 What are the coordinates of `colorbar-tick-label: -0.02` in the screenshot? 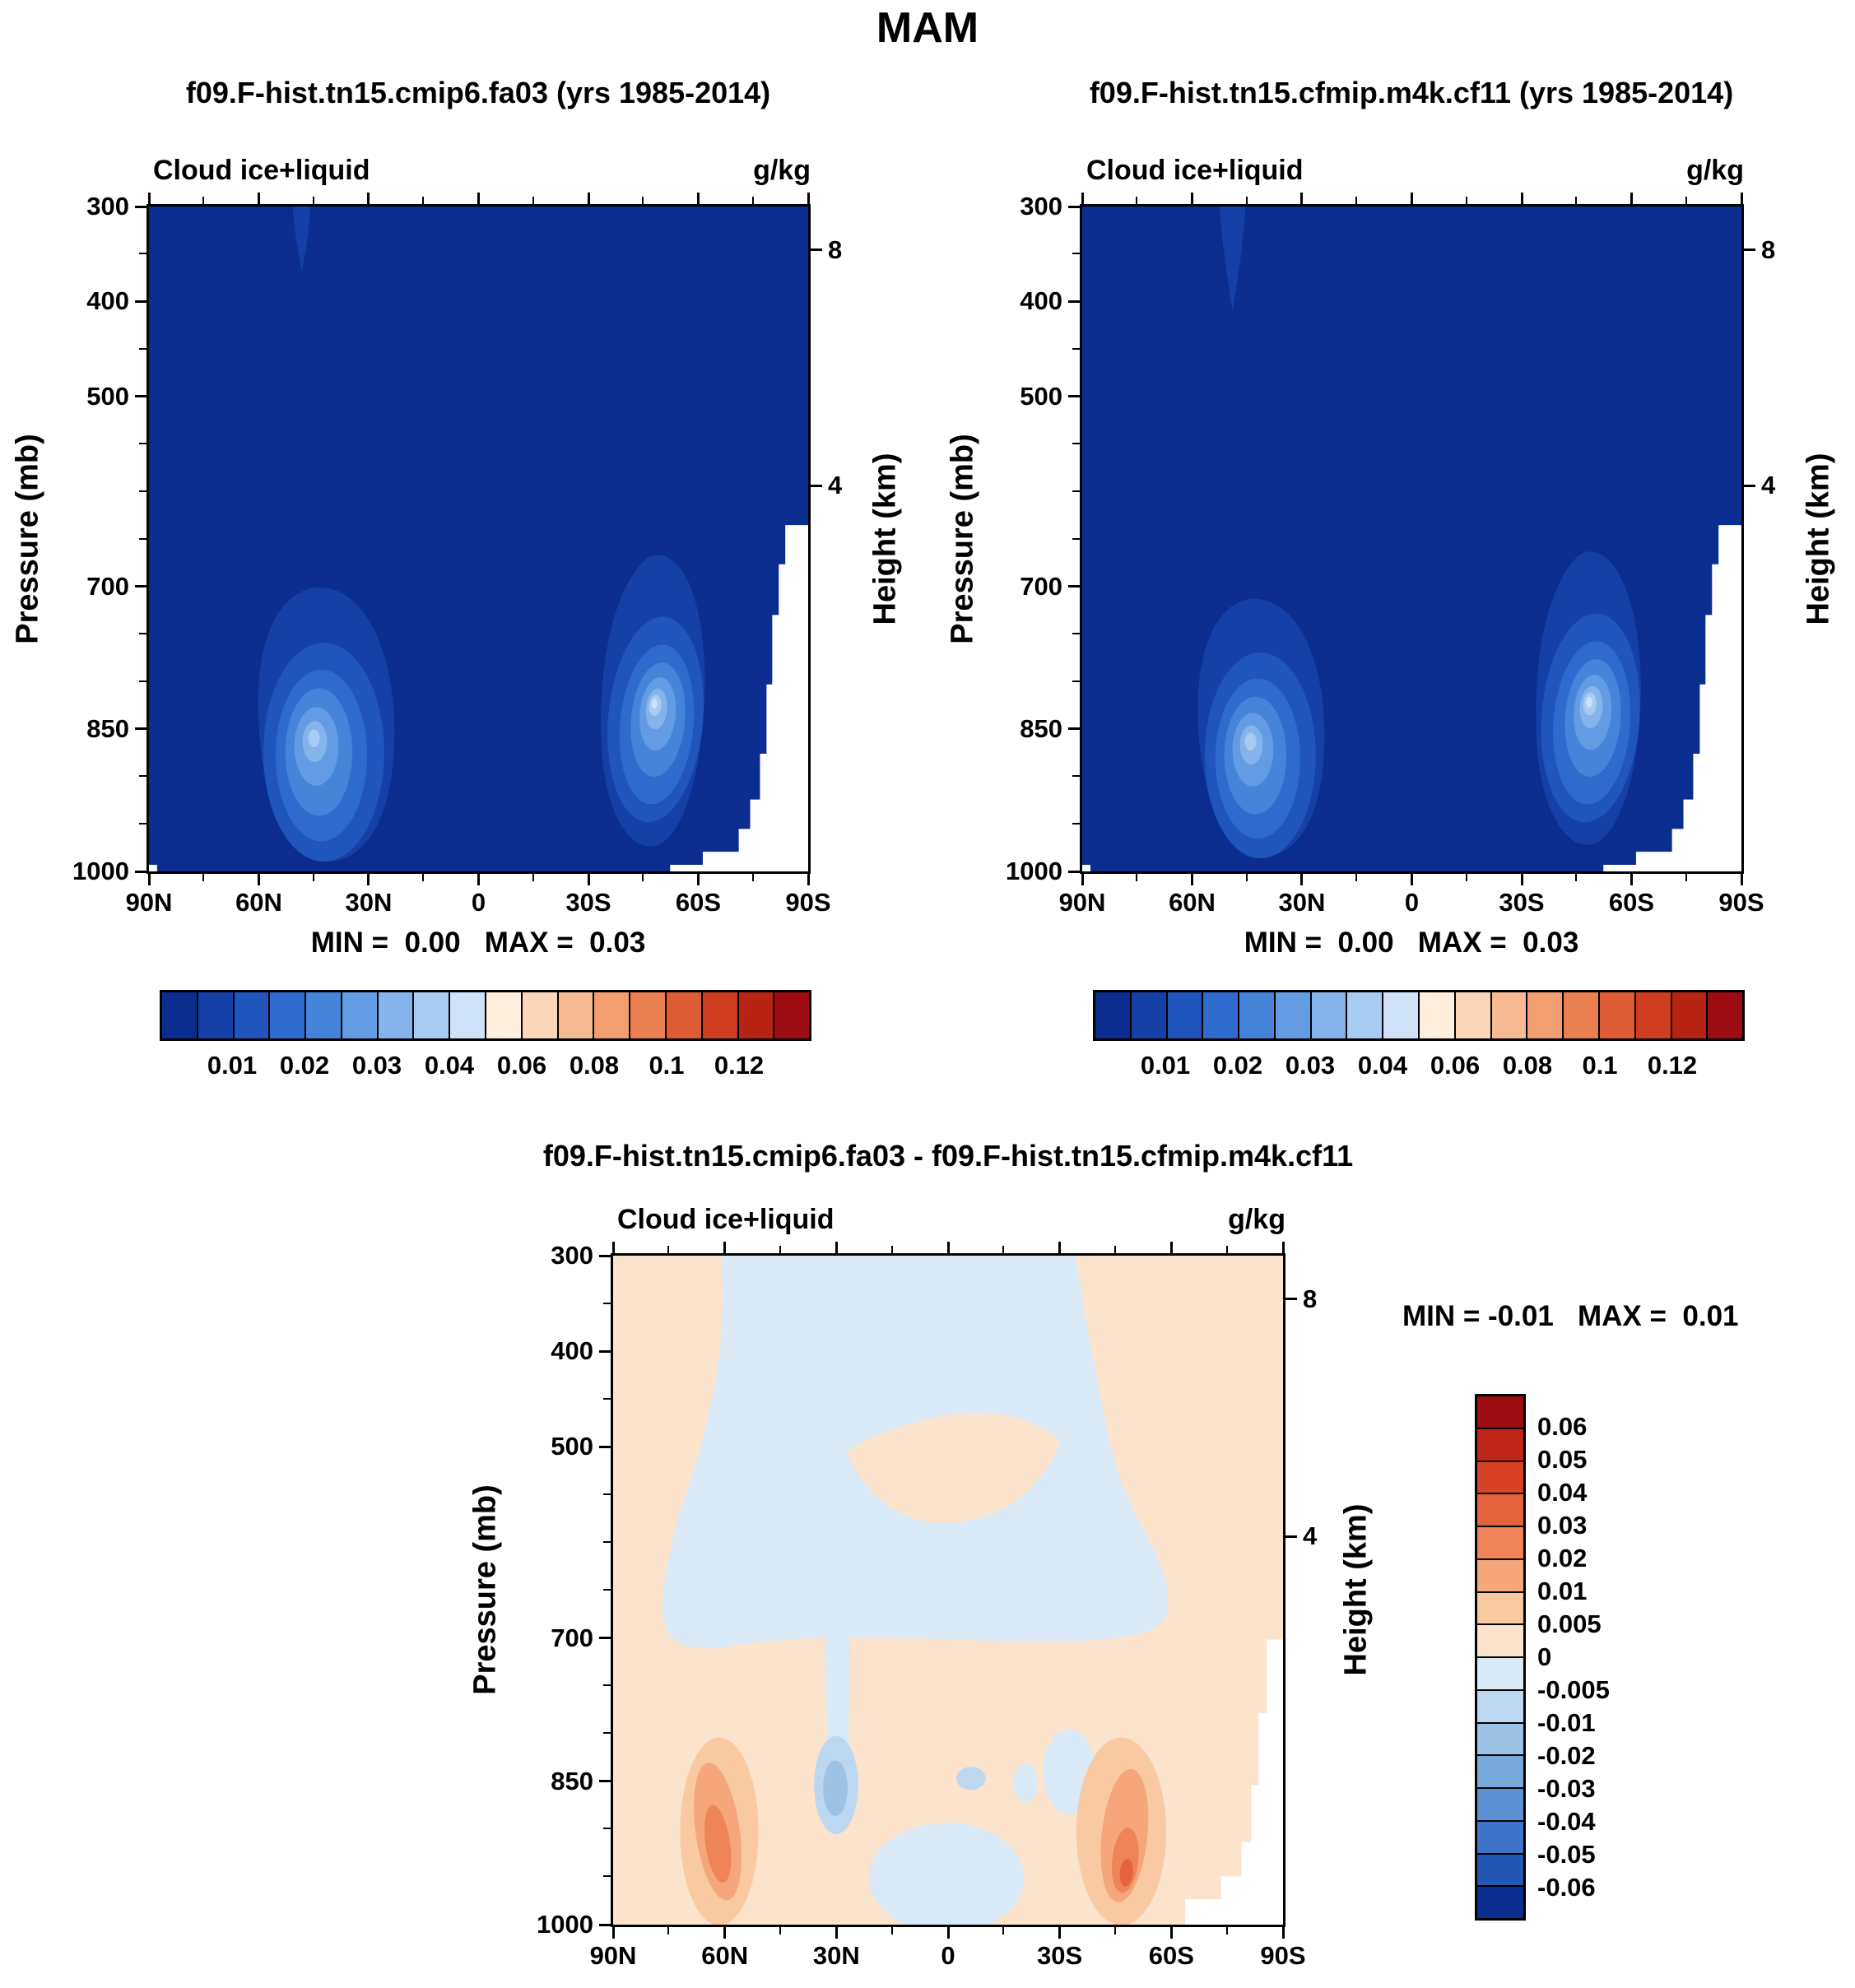 It's located at (1567, 1755).